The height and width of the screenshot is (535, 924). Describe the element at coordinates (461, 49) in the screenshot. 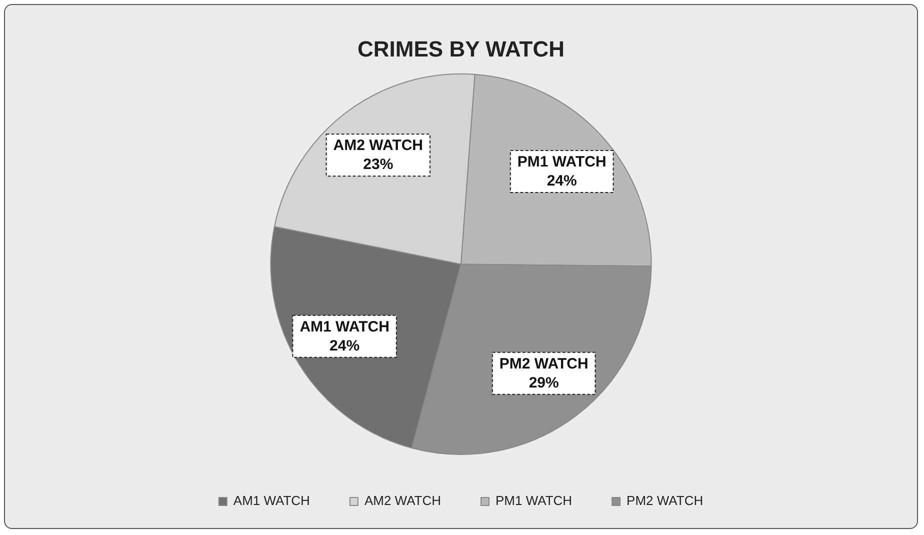

I see `chart-title: CRIMES BY WATCH` at that location.